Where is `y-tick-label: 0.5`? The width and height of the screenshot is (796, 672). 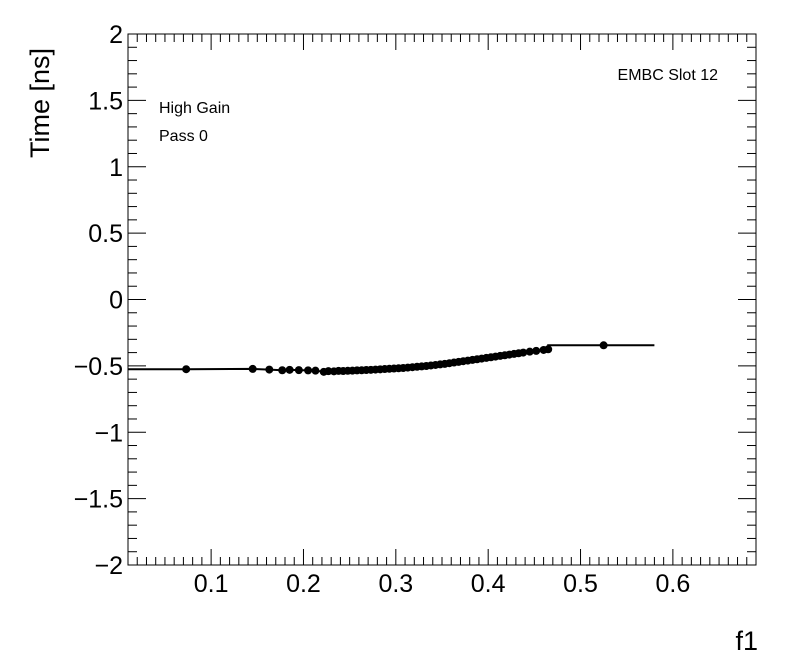
y-tick-label: 0.5 is located at coordinates (105, 234).